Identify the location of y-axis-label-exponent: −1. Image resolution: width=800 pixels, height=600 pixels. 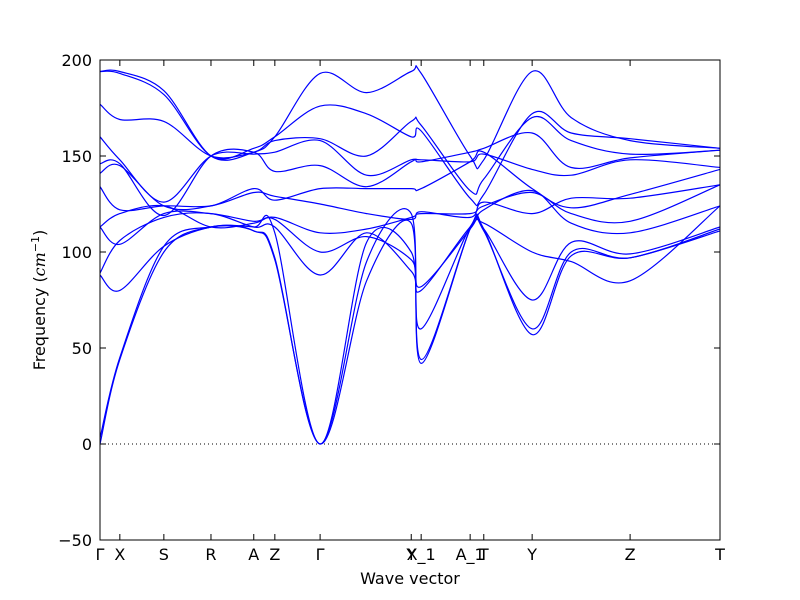
(35, 244).